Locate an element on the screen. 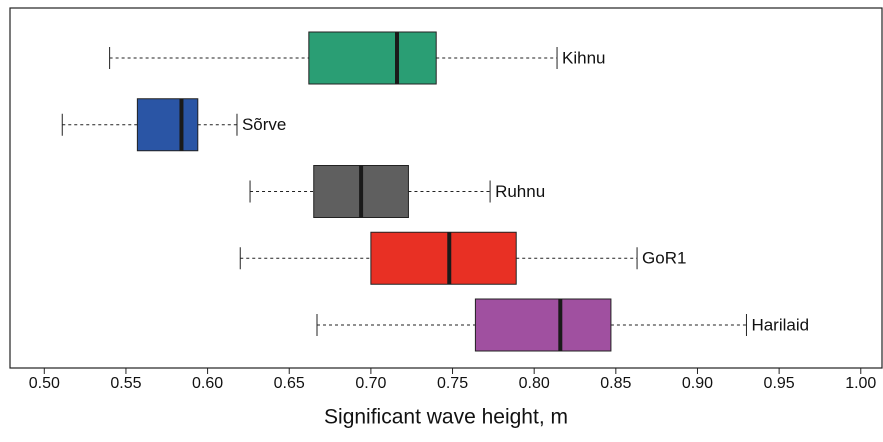 The image size is (883, 442). x-tick-label: 0.50 is located at coordinates (44, 383).